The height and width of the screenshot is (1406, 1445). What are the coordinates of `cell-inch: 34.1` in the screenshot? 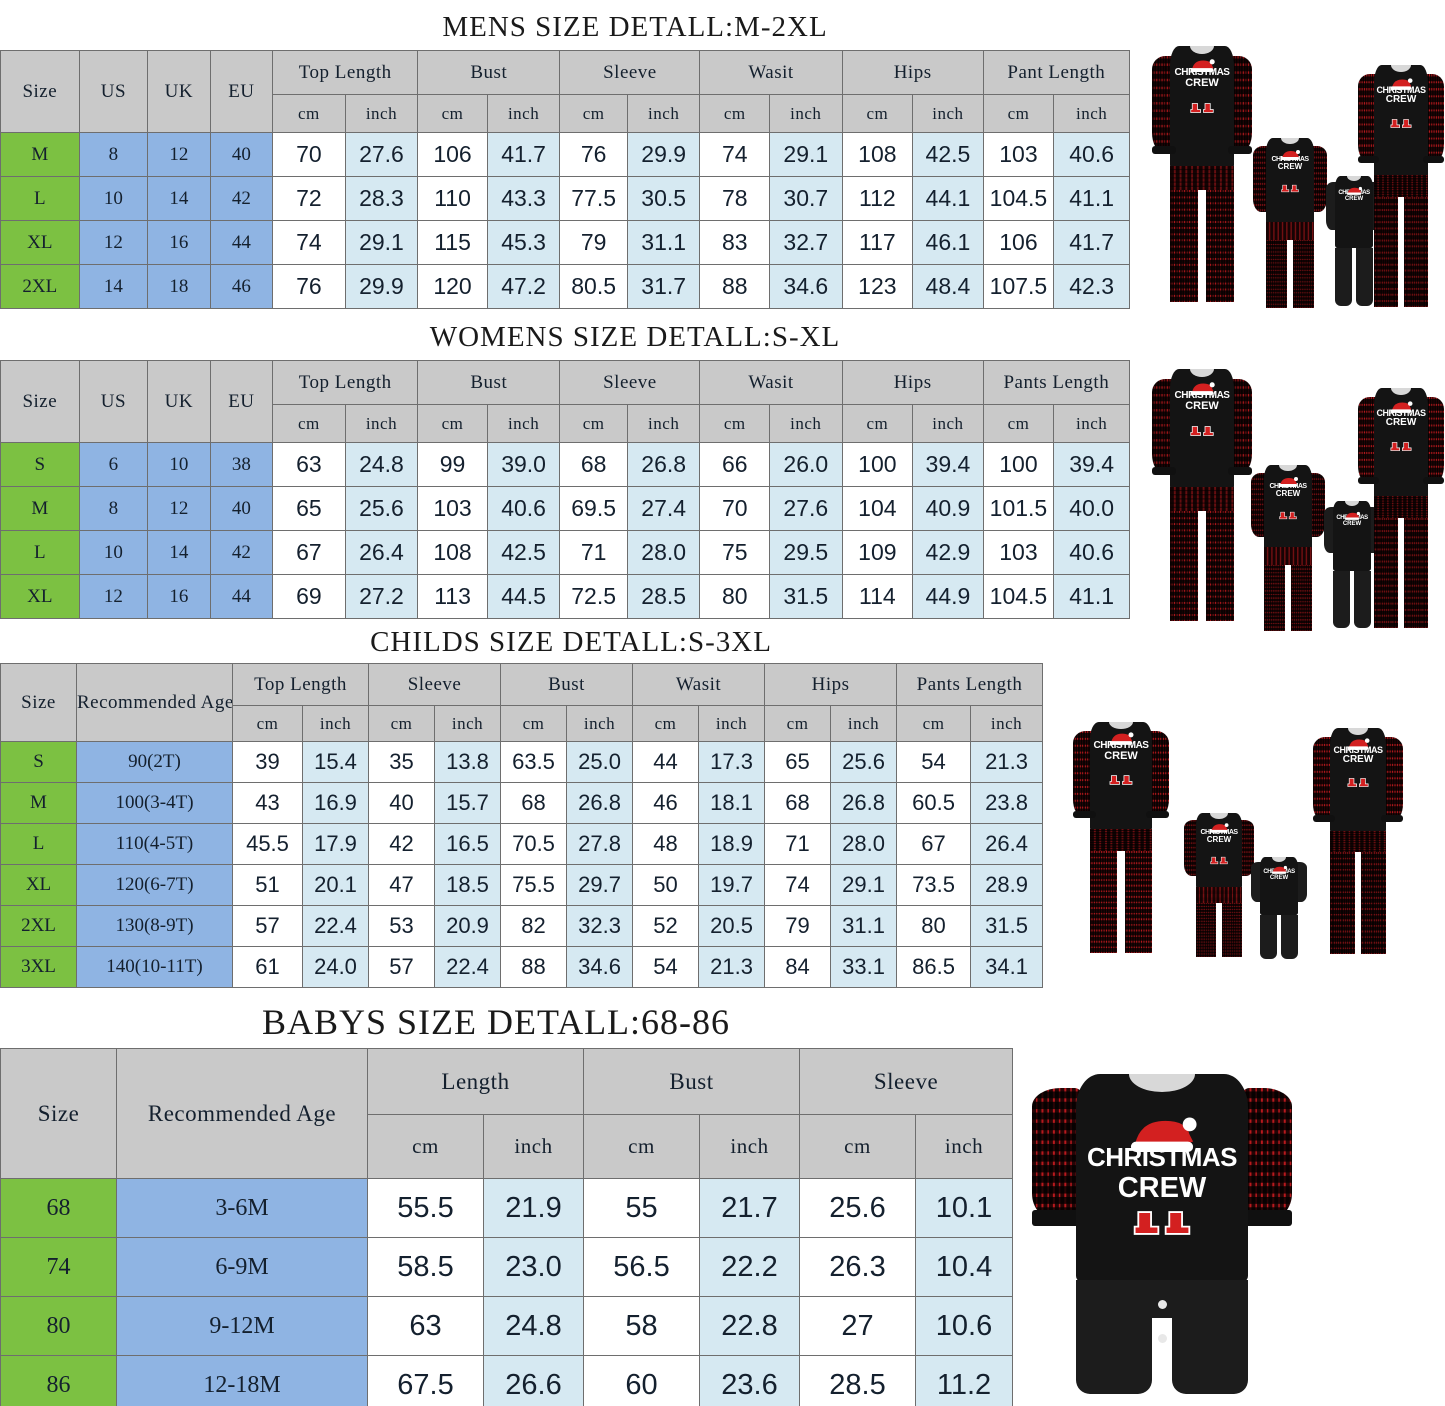 It's located at (1007, 967).